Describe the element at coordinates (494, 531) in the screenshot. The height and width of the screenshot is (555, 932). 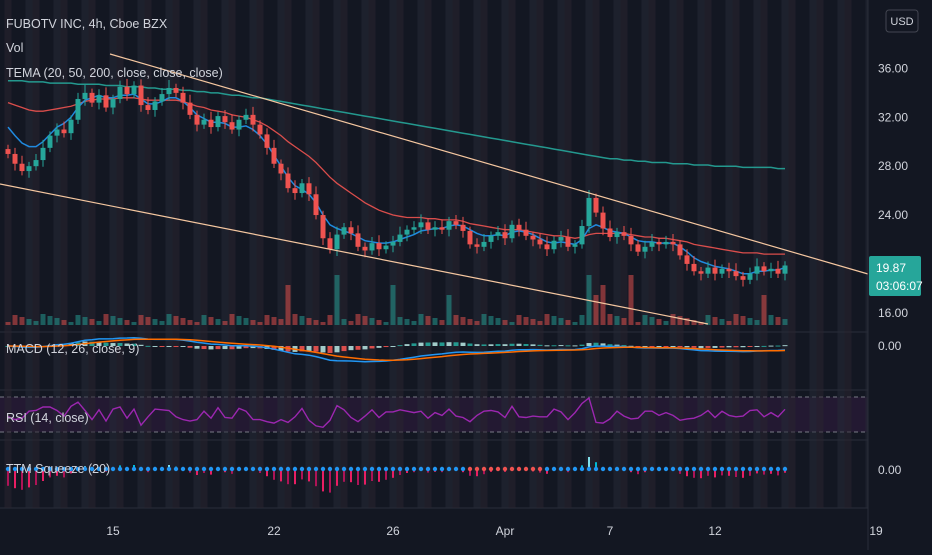
I see `time-axis-ticks: 152226Apr7121926` at that location.